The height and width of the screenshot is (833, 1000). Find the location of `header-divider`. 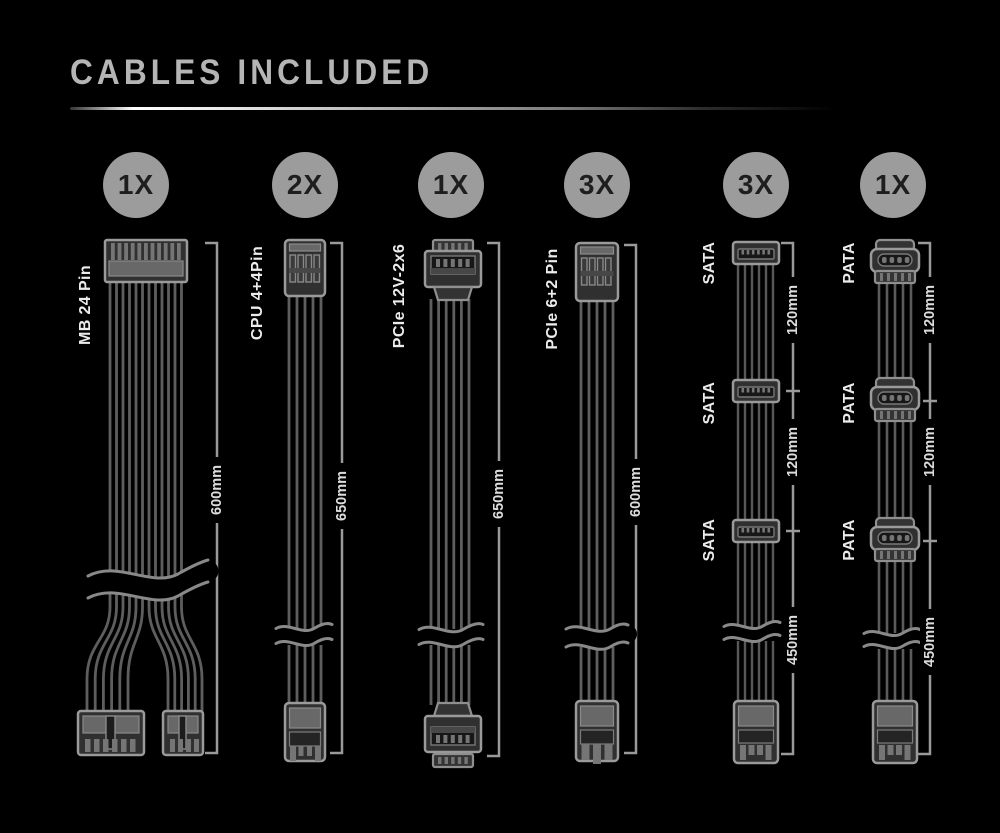

header-divider is located at coordinates (465, 108).